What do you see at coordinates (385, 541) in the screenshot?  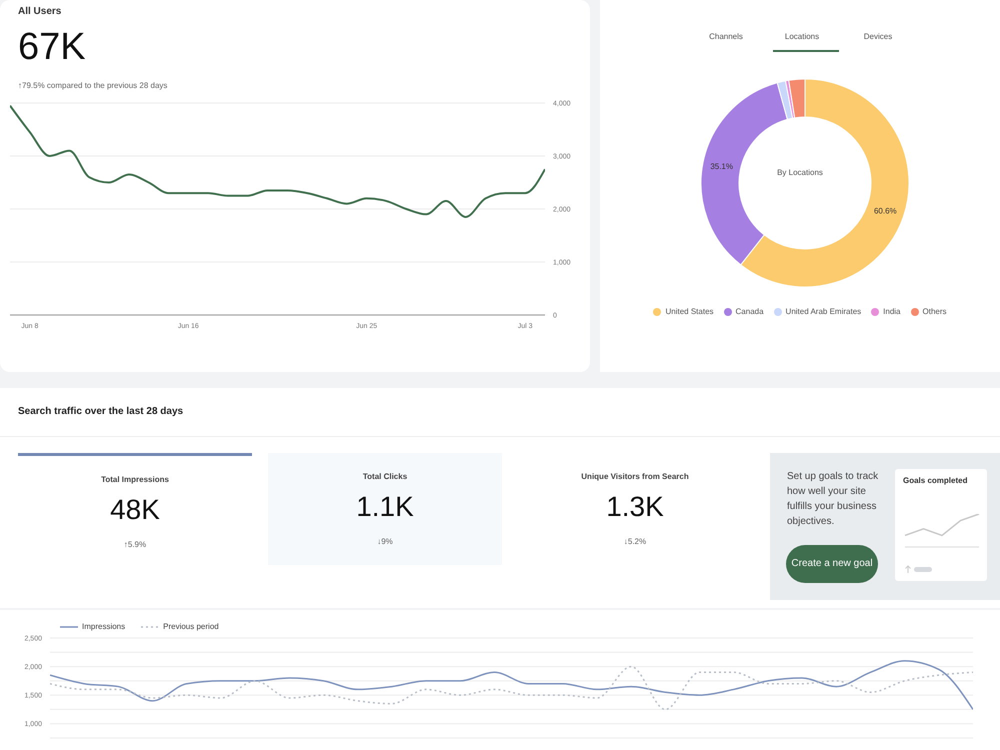 I see `text: ↓9%` at bounding box center [385, 541].